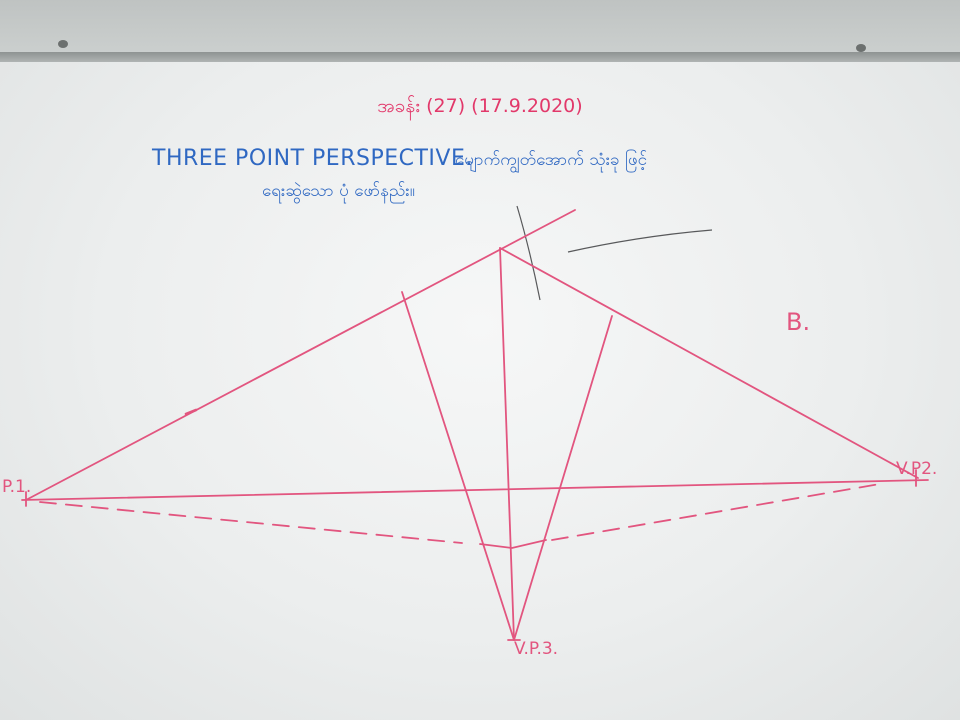  Describe the element at coordinates (475, 490) in the screenshot. I see `horizon-line` at that location.